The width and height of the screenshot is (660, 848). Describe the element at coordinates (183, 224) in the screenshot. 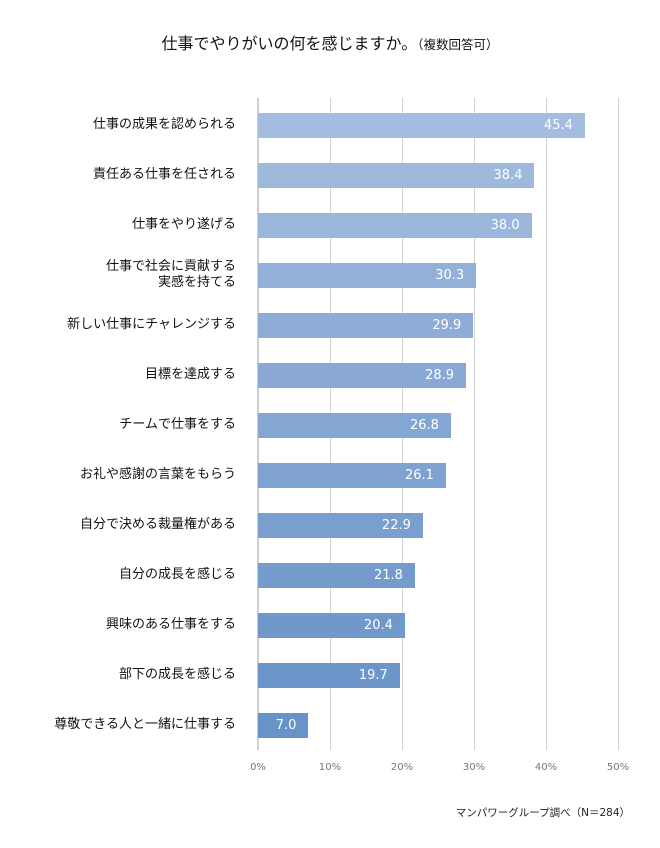

I see `category-label: 仕事をやり遂げる` at that location.